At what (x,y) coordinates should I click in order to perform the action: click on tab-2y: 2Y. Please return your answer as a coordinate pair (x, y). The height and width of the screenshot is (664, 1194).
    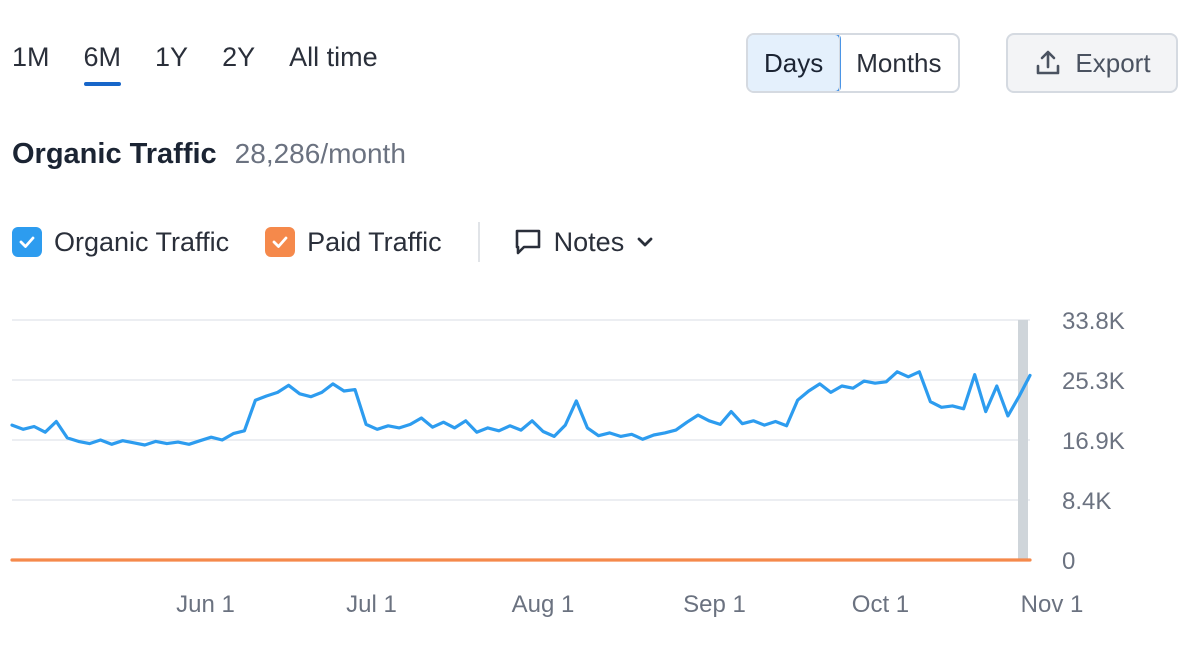
    Looking at the image, I should click on (239, 57).